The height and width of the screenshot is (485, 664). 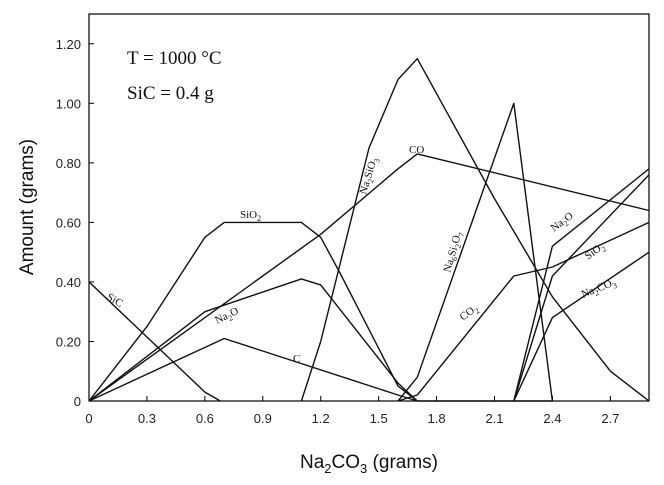 I want to click on x-tick-label: 0, so click(x=88, y=418).